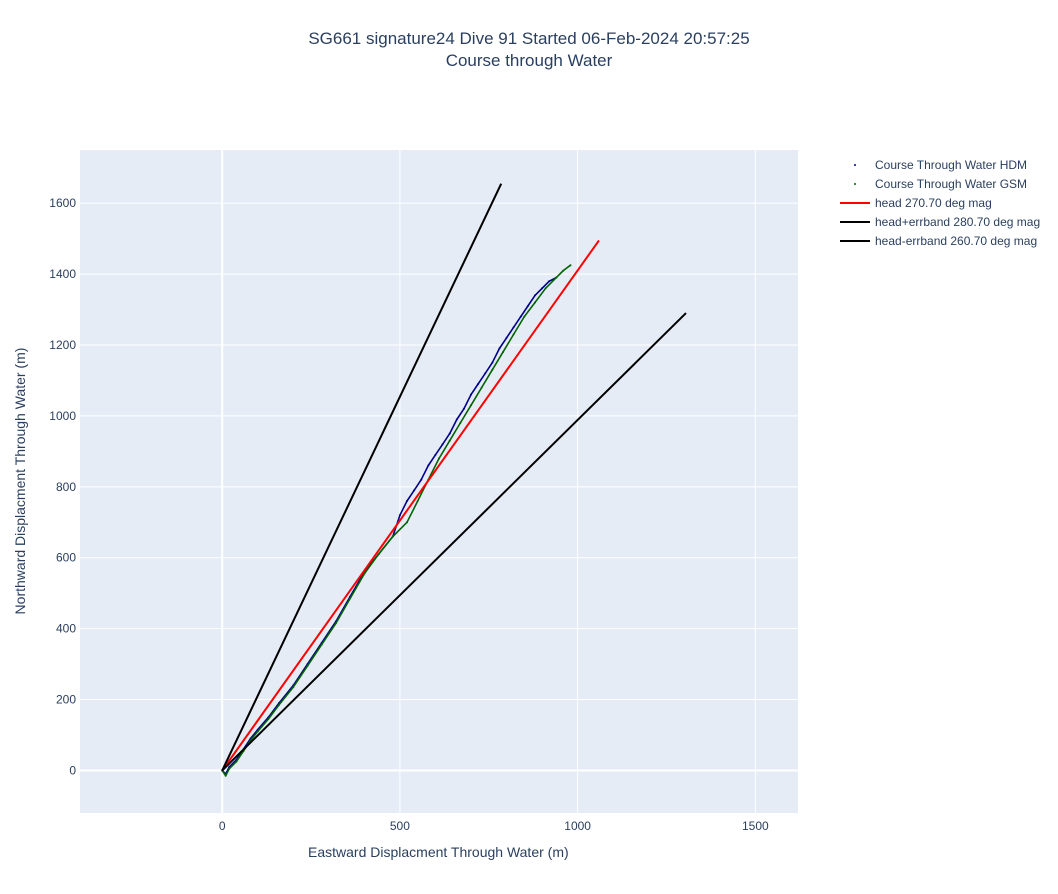  I want to click on y-tick-label: 1400, so click(62, 274).